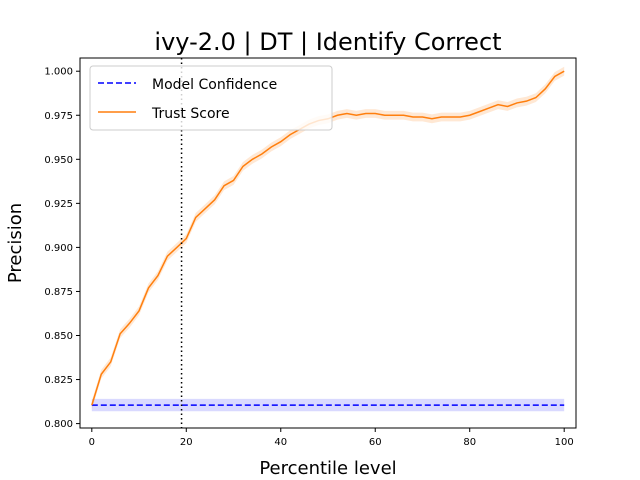 The image size is (640, 480). I want to click on y-axis-title: Precision, so click(15, 243).